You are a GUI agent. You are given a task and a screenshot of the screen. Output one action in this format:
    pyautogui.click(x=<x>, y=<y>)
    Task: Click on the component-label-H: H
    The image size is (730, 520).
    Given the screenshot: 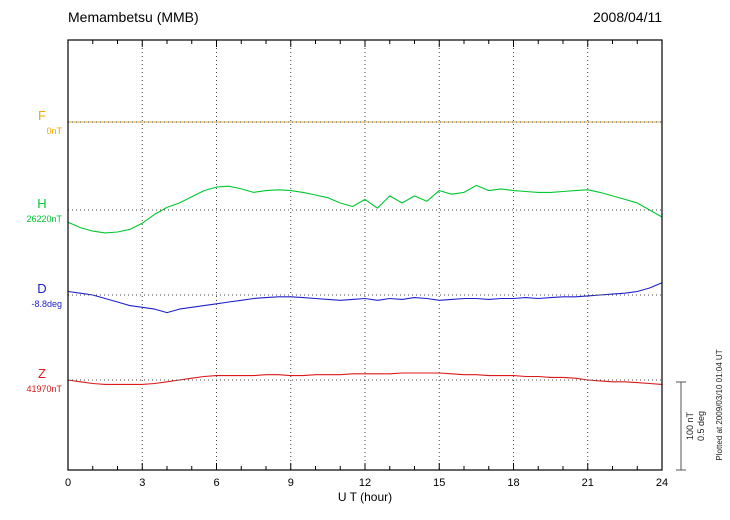 What is the action you would take?
    pyautogui.click(x=41, y=203)
    